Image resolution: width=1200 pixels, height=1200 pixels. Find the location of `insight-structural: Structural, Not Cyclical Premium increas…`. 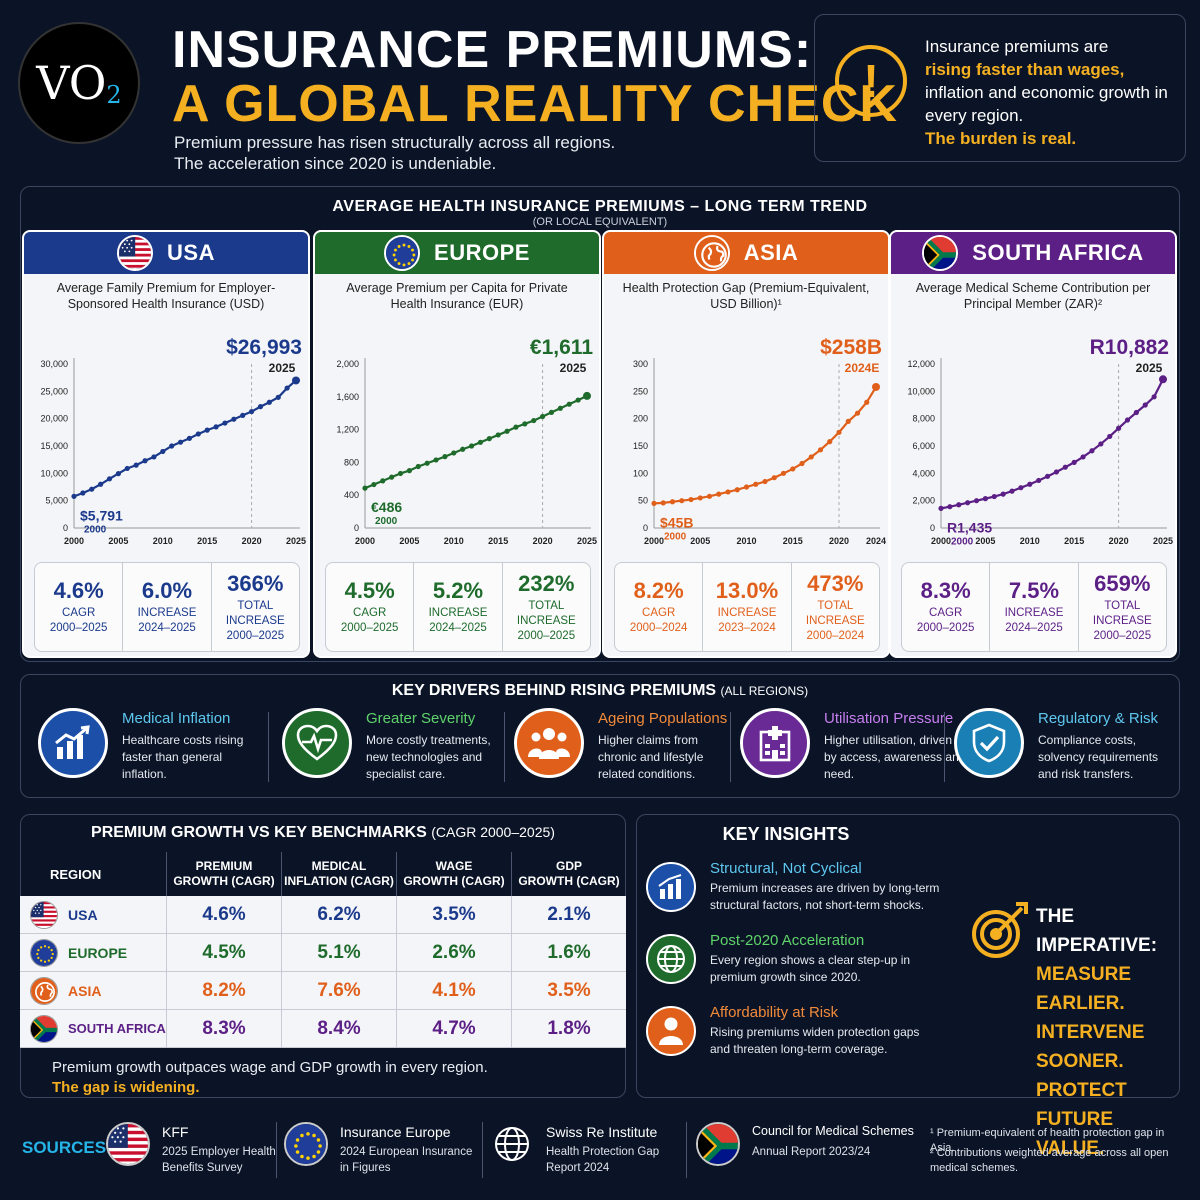

insight-structural: Structural, Not Cyclical Premium increas… is located at coordinates (796, 890).